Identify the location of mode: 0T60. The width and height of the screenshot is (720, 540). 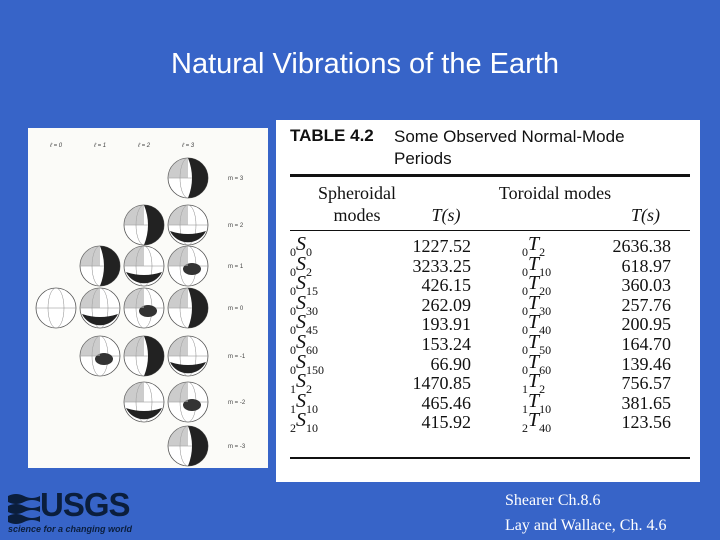
(536, 364).